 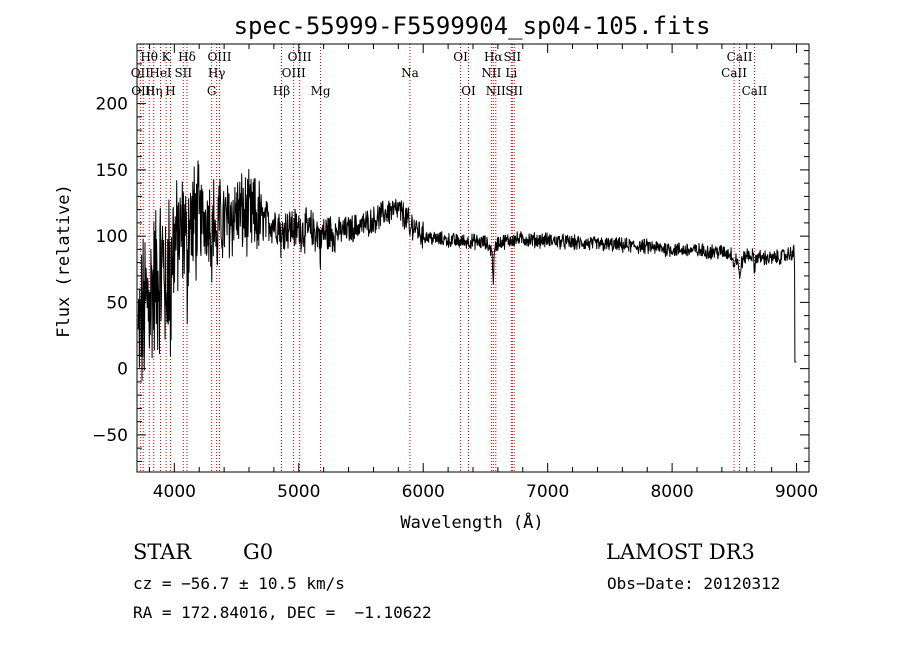 What do you see at coordinates (160, 73) in the screenshot?
I see `line-marker-label: HeI` at bounding box center [160, 73].